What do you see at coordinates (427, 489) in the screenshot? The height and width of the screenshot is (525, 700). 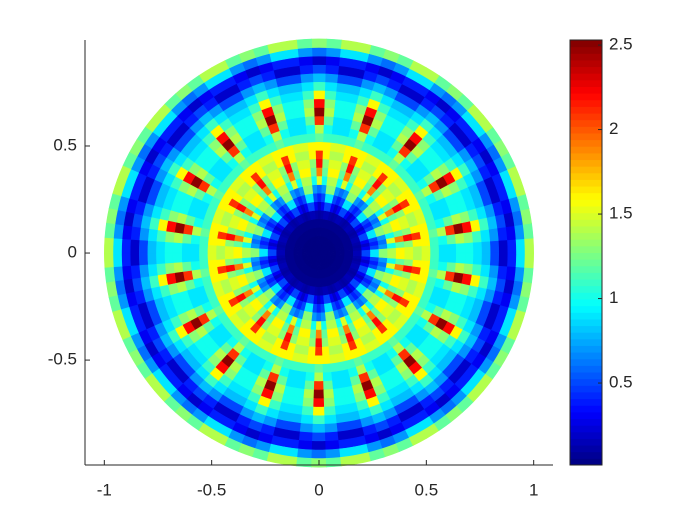 I see `x-tick-label: 0.5` at bounding box center [427, 489].